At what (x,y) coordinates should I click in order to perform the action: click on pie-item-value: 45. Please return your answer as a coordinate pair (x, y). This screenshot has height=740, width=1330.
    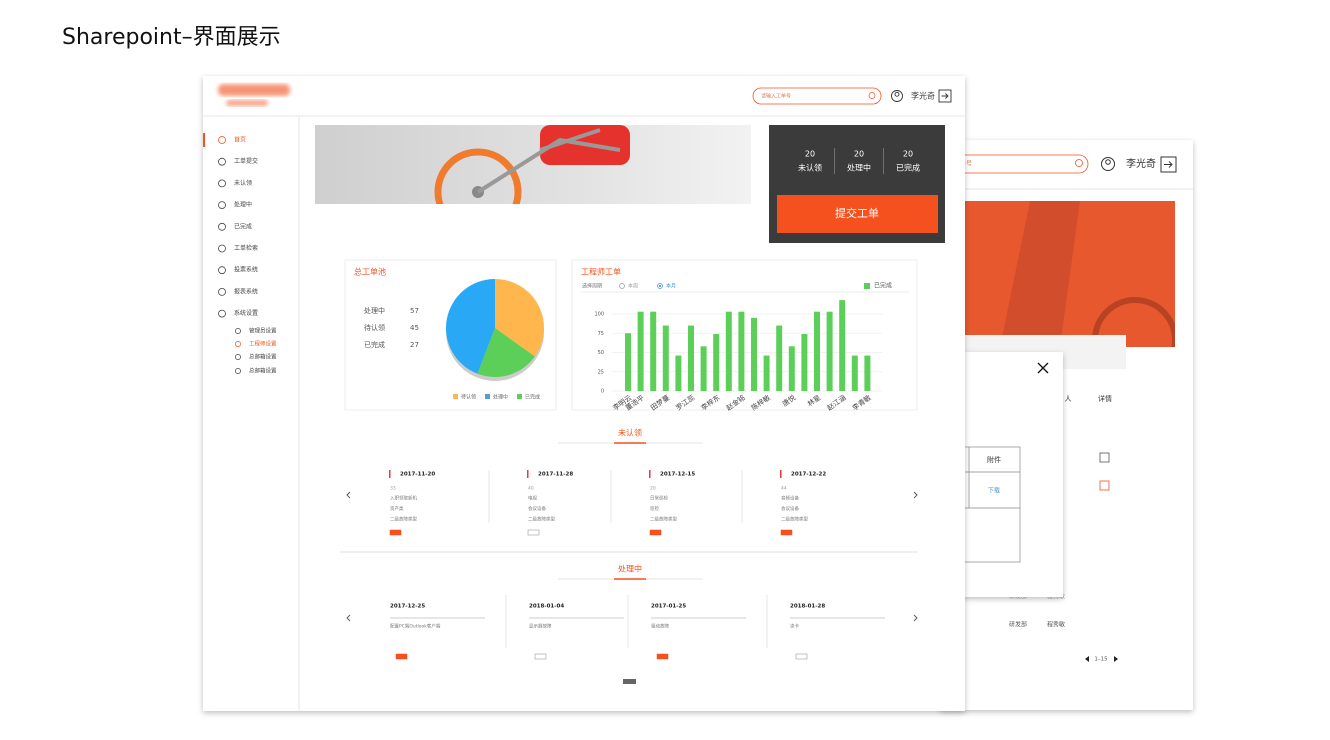
    Looking at the image, I should click on (414, 328).